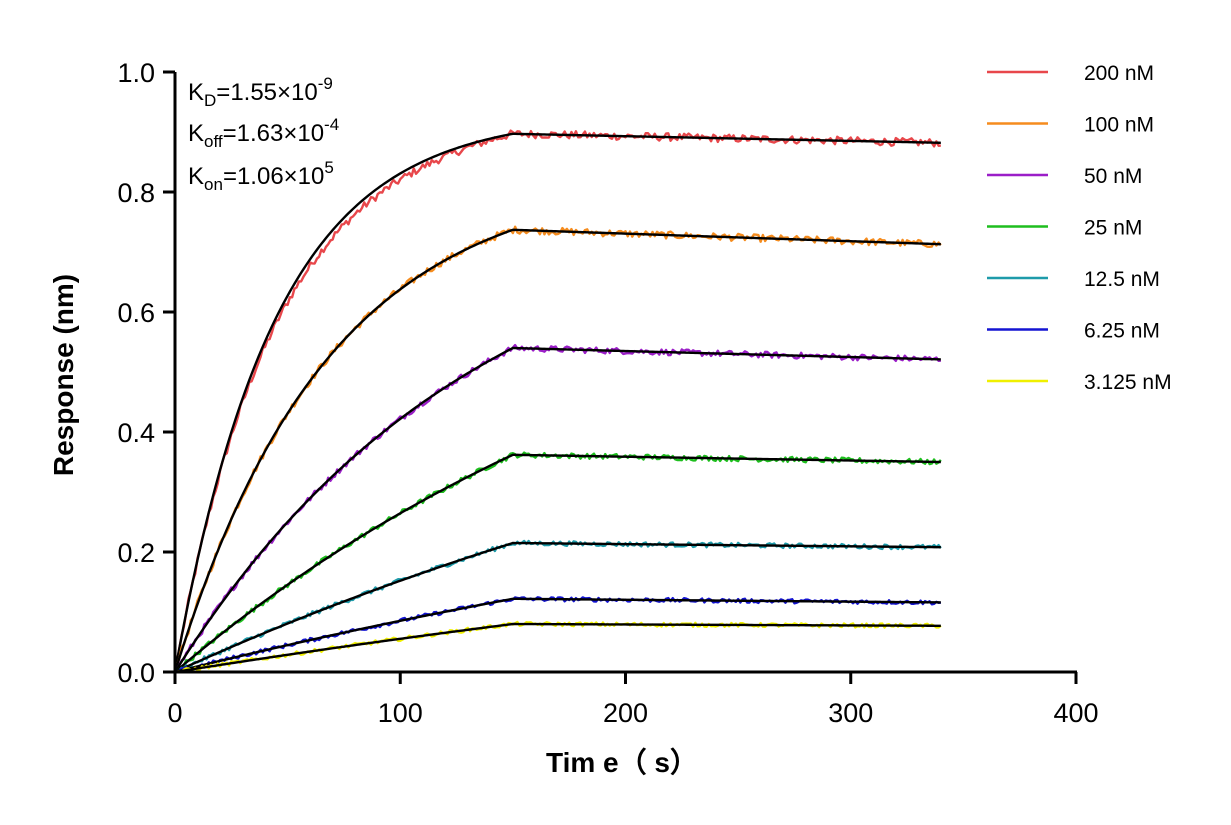 This screenshot has width=1231, height=825. Describe the element at coordinates (400, 713) in the screenshot. I see `x-tick-label: 100` at that location.